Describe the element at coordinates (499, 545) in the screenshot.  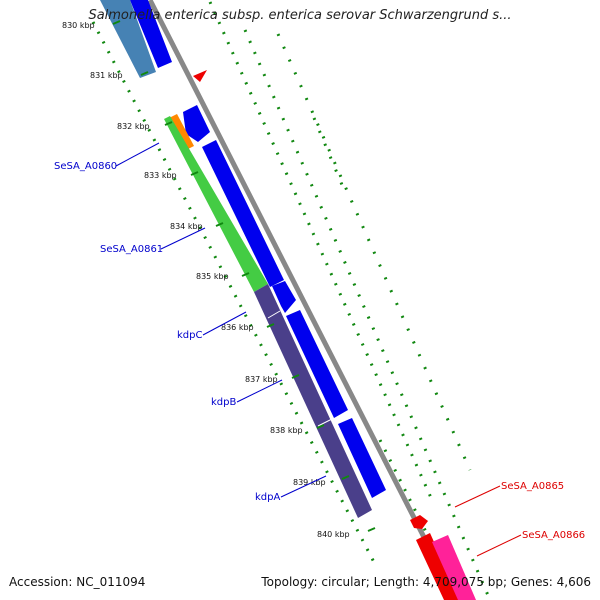
I see `connector-SeSA_A0866` at that location.